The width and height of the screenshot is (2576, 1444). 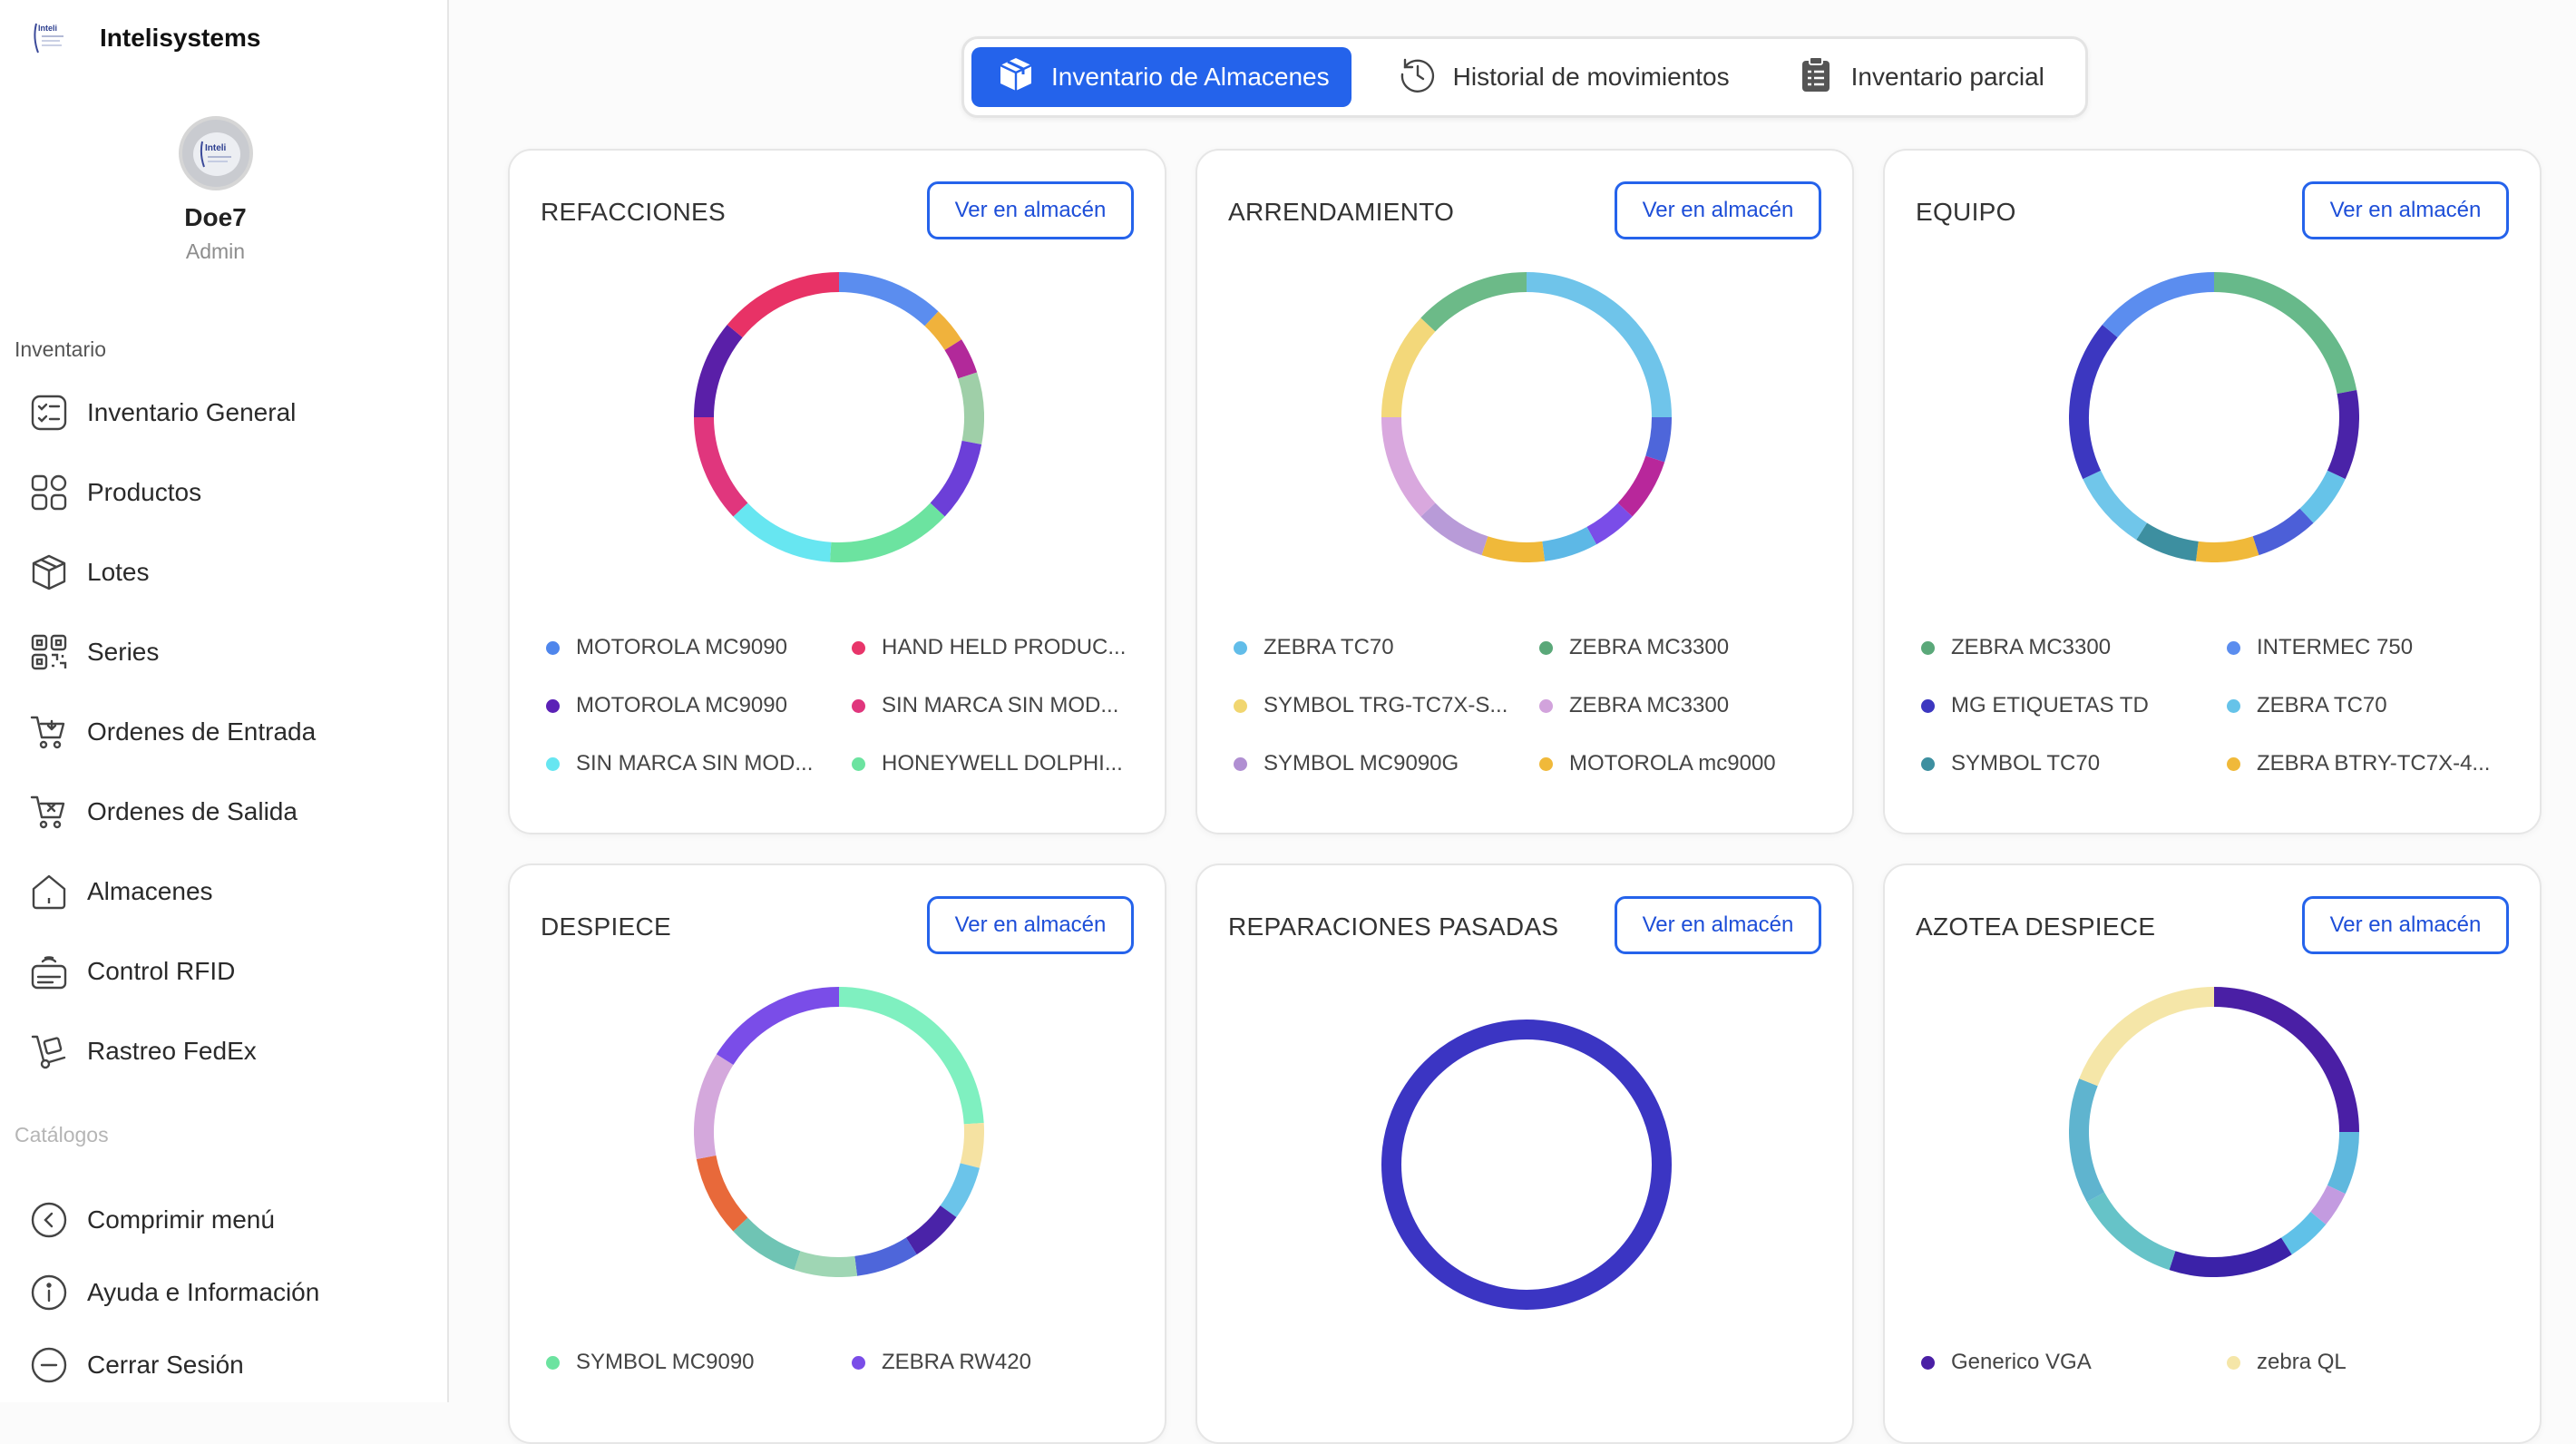 What do you see at coordinates (2021, 1362) in the screenshot?
I see `legend-label: Generico VGA` at bounding box center [2021, 1362].